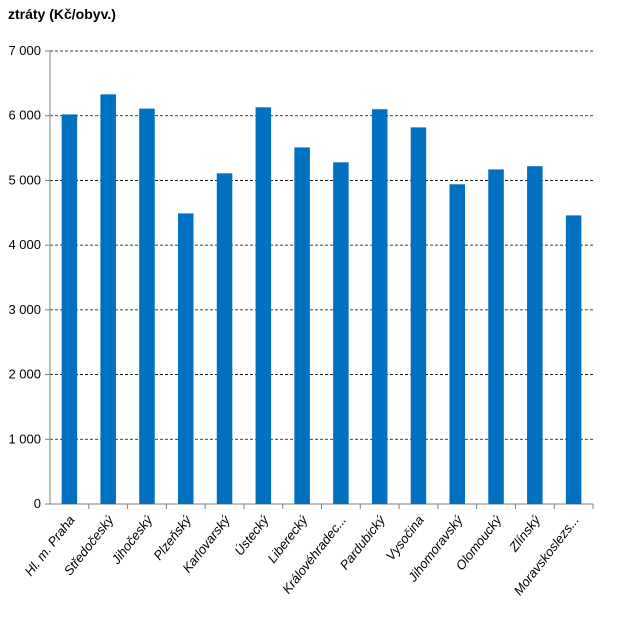 This screenshot has height=641, width=627. Describe the element at coordinates (24, 50) in the screenshot. I see `y-tick-label: 7 000` at that location.